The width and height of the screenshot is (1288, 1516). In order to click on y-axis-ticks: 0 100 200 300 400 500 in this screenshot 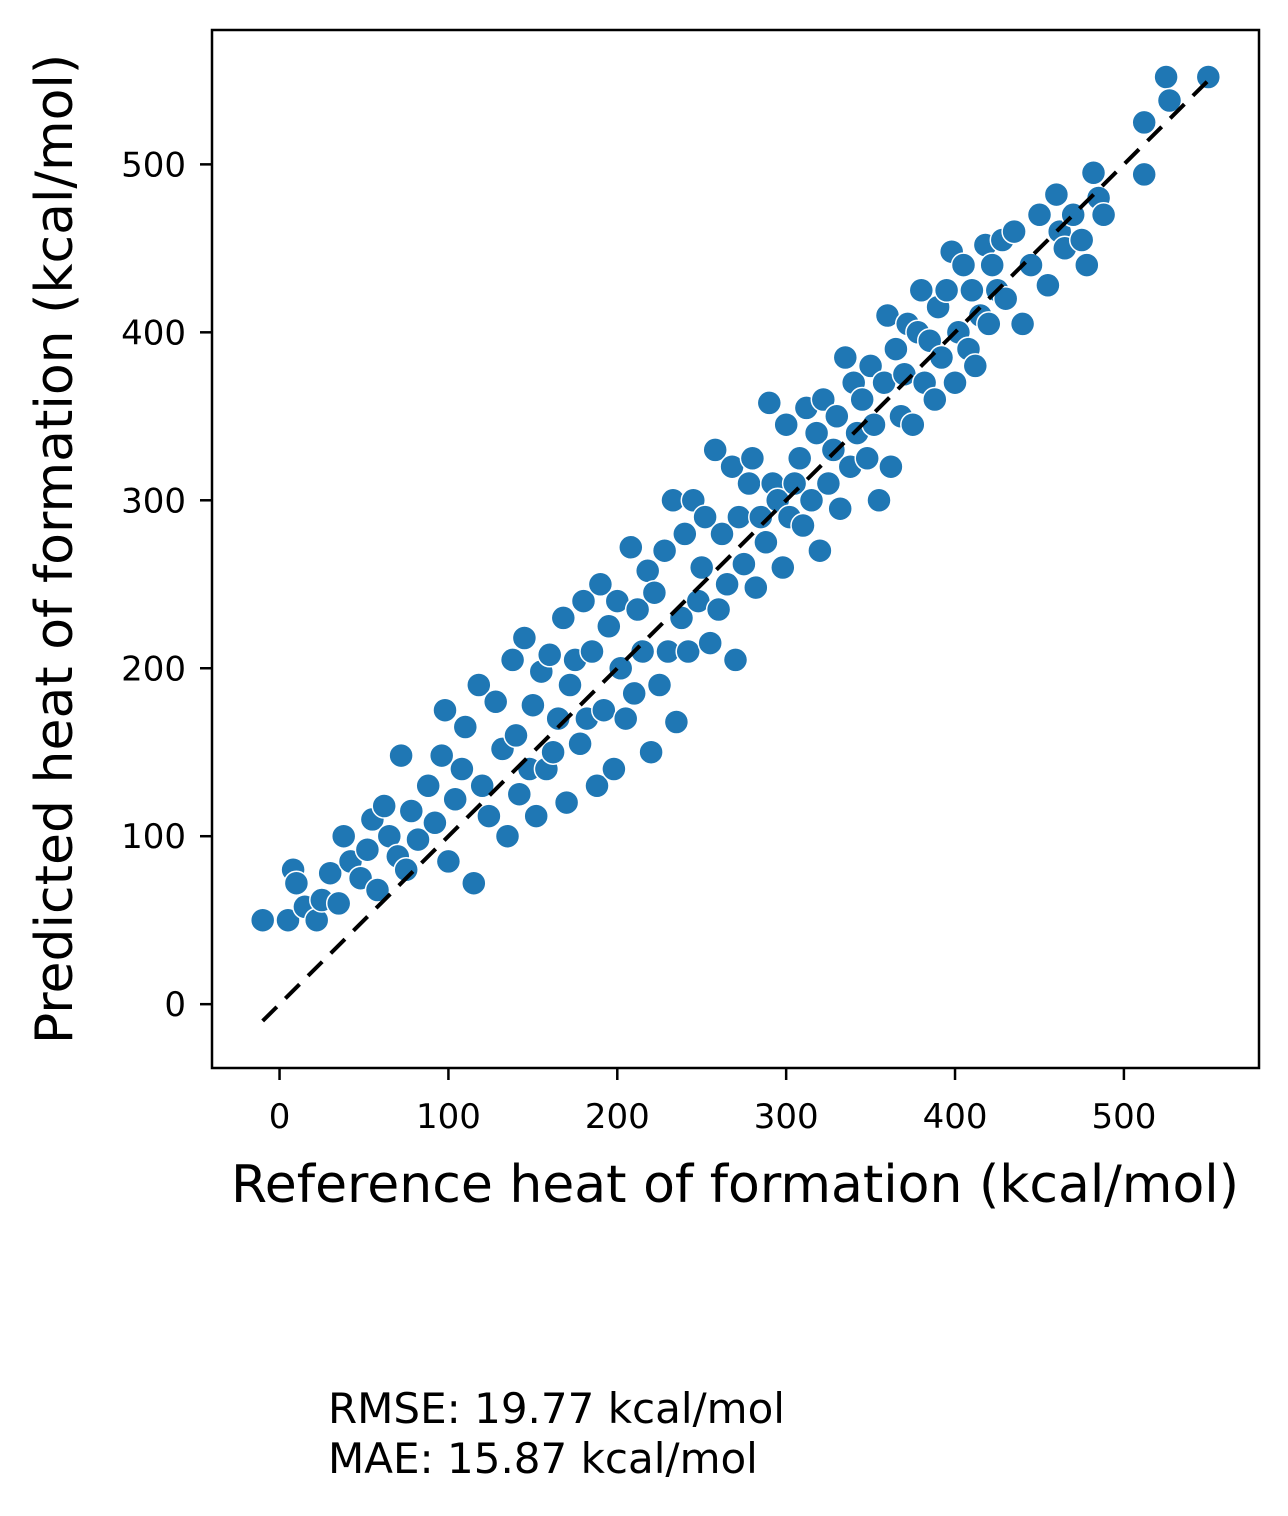, I will do `click(166, 585)`.